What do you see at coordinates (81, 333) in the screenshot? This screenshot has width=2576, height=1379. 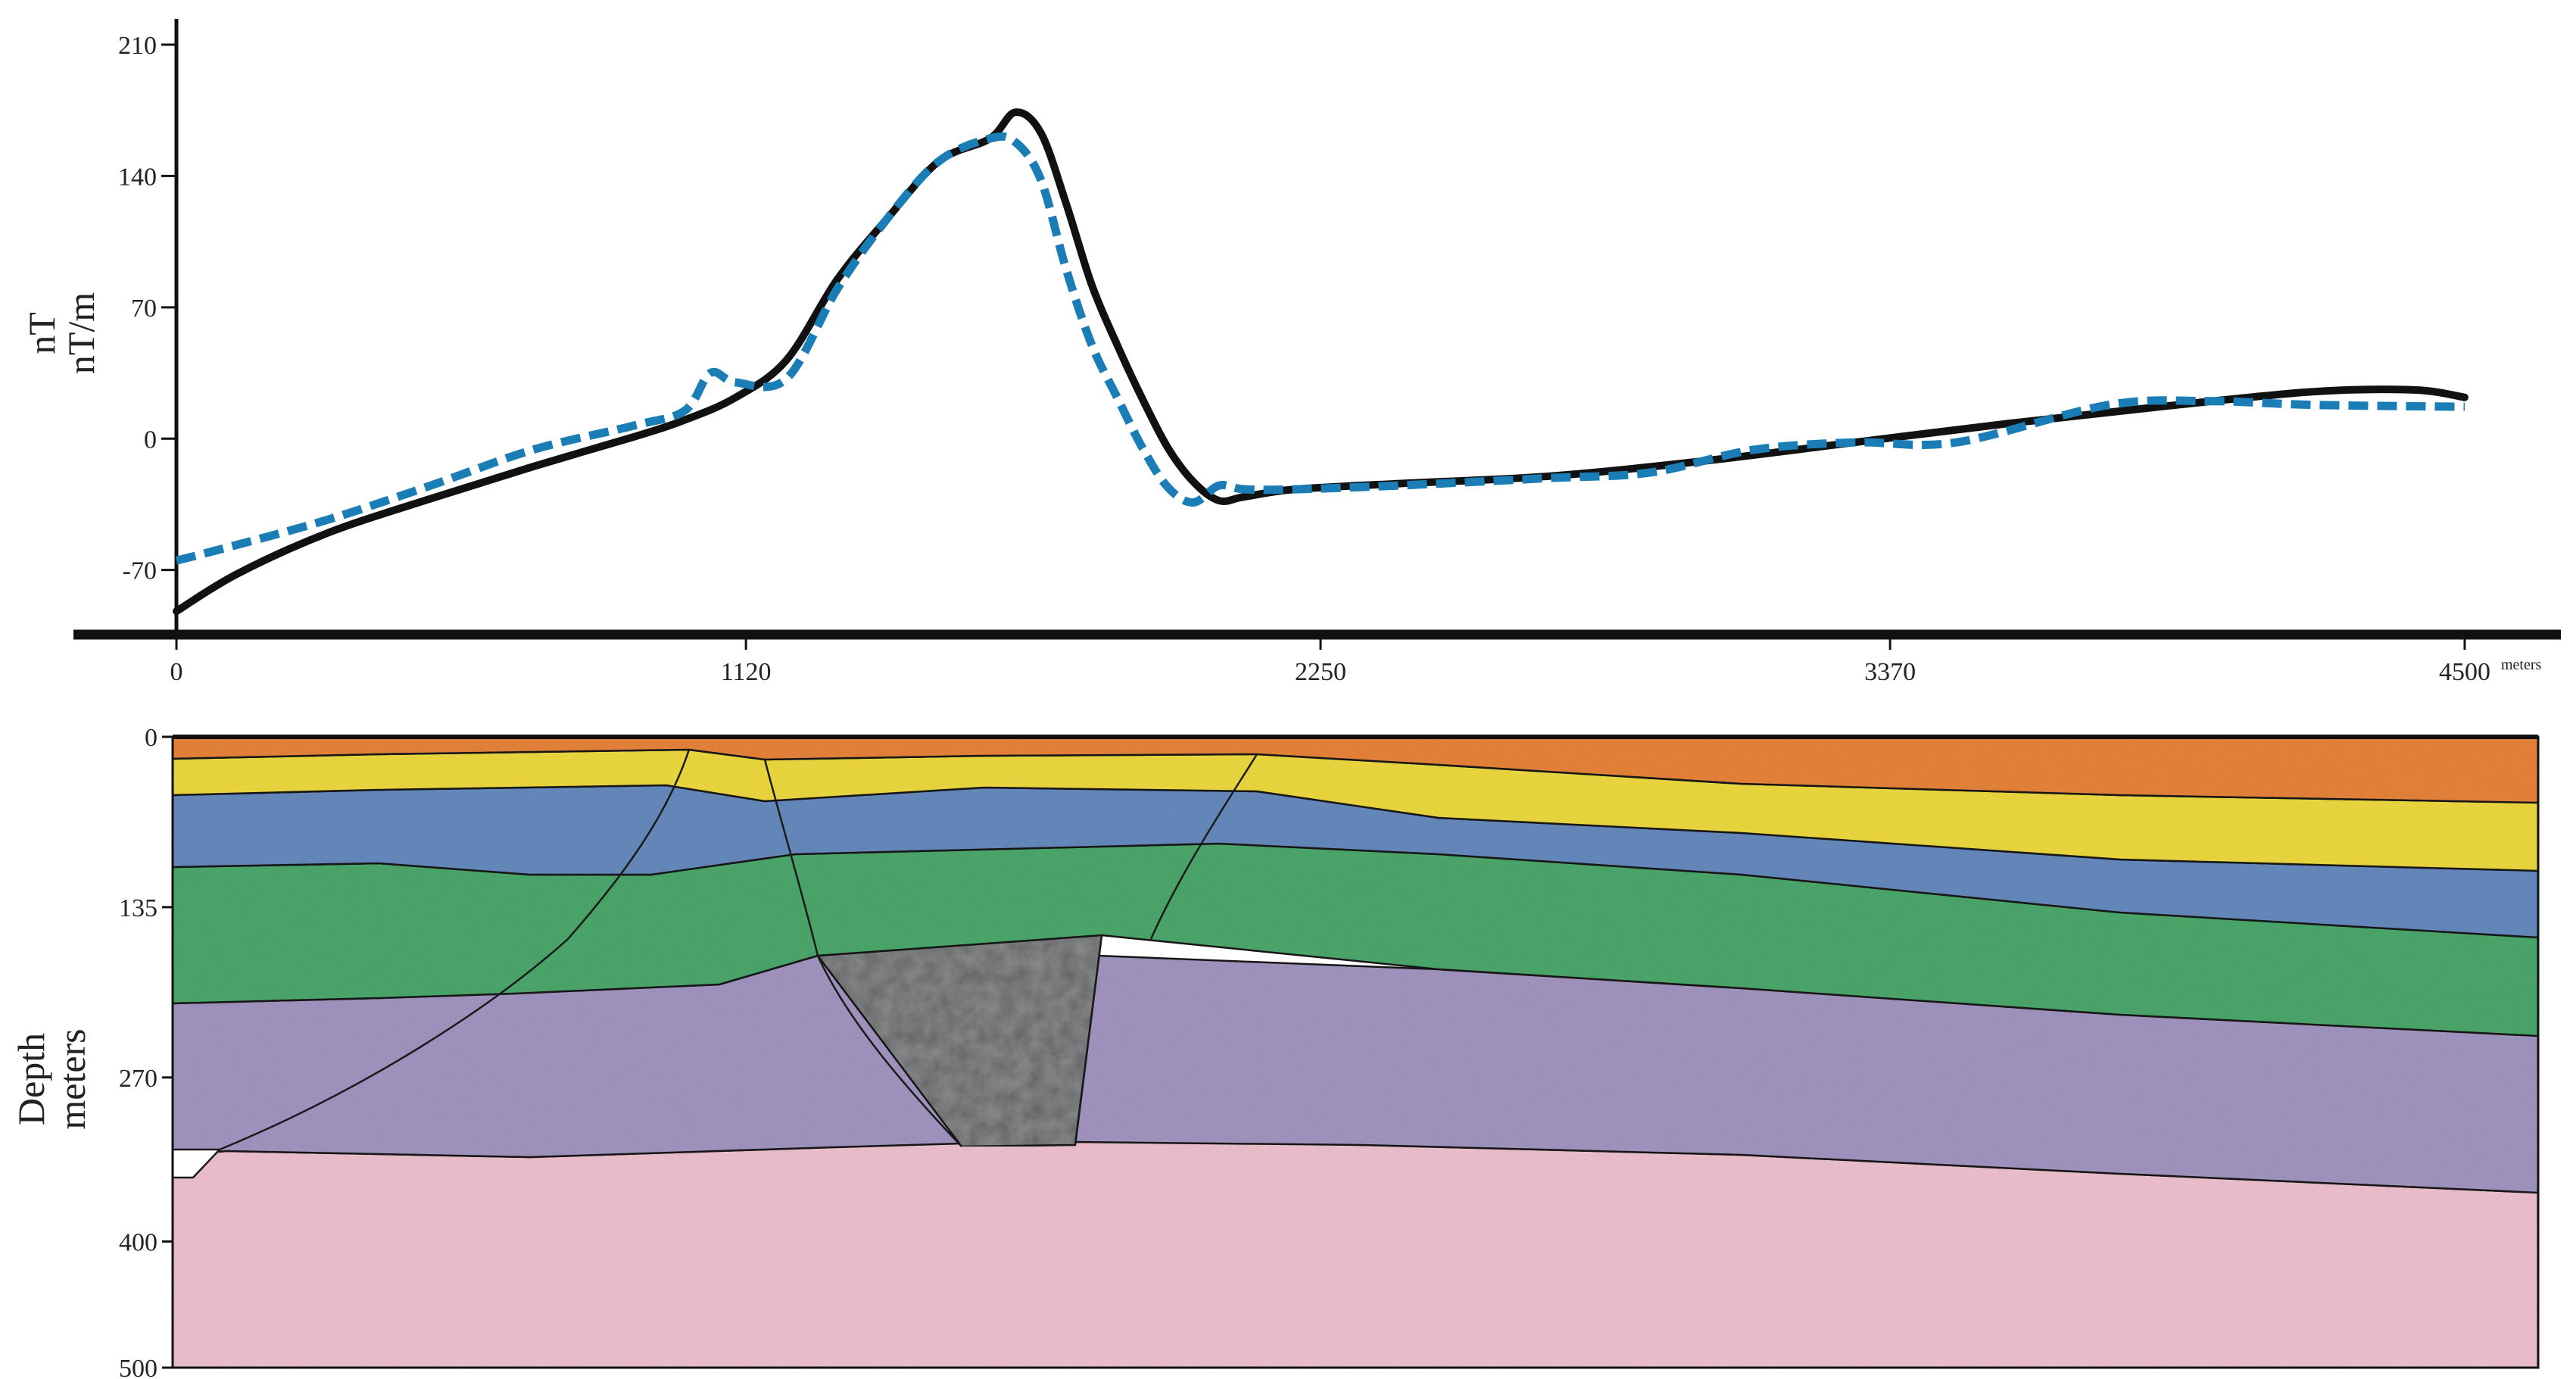 I see `top-y-label-line: nT/m` at bounding box center [81, 333].